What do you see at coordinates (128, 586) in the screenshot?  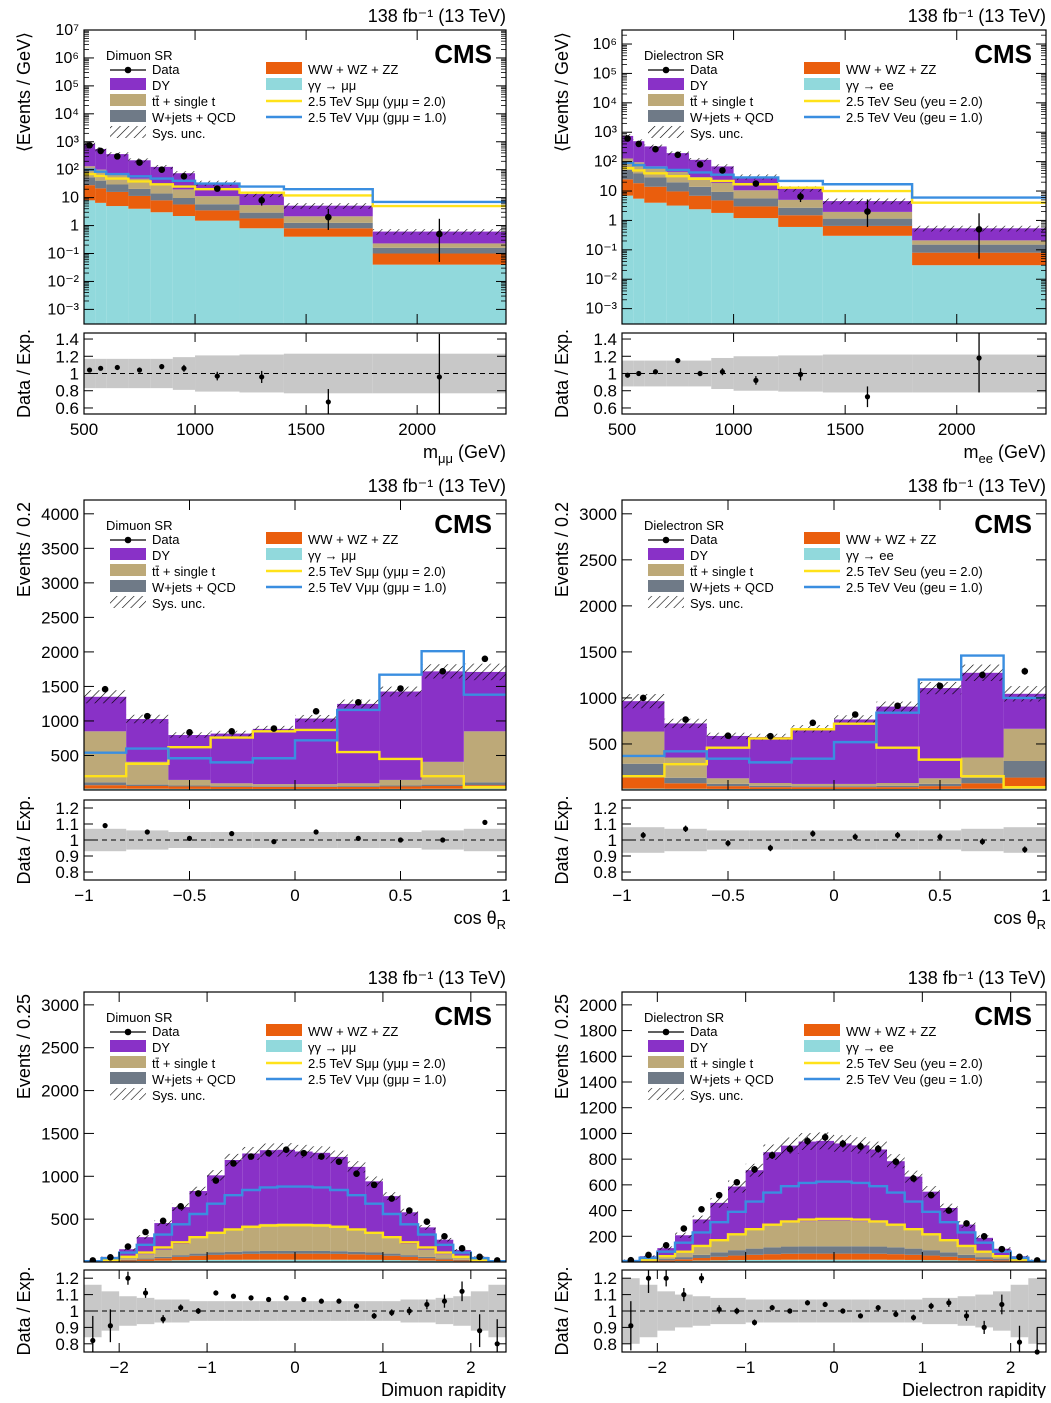 I see `legend-swatch-wjets` at bounding box center [128, 586].